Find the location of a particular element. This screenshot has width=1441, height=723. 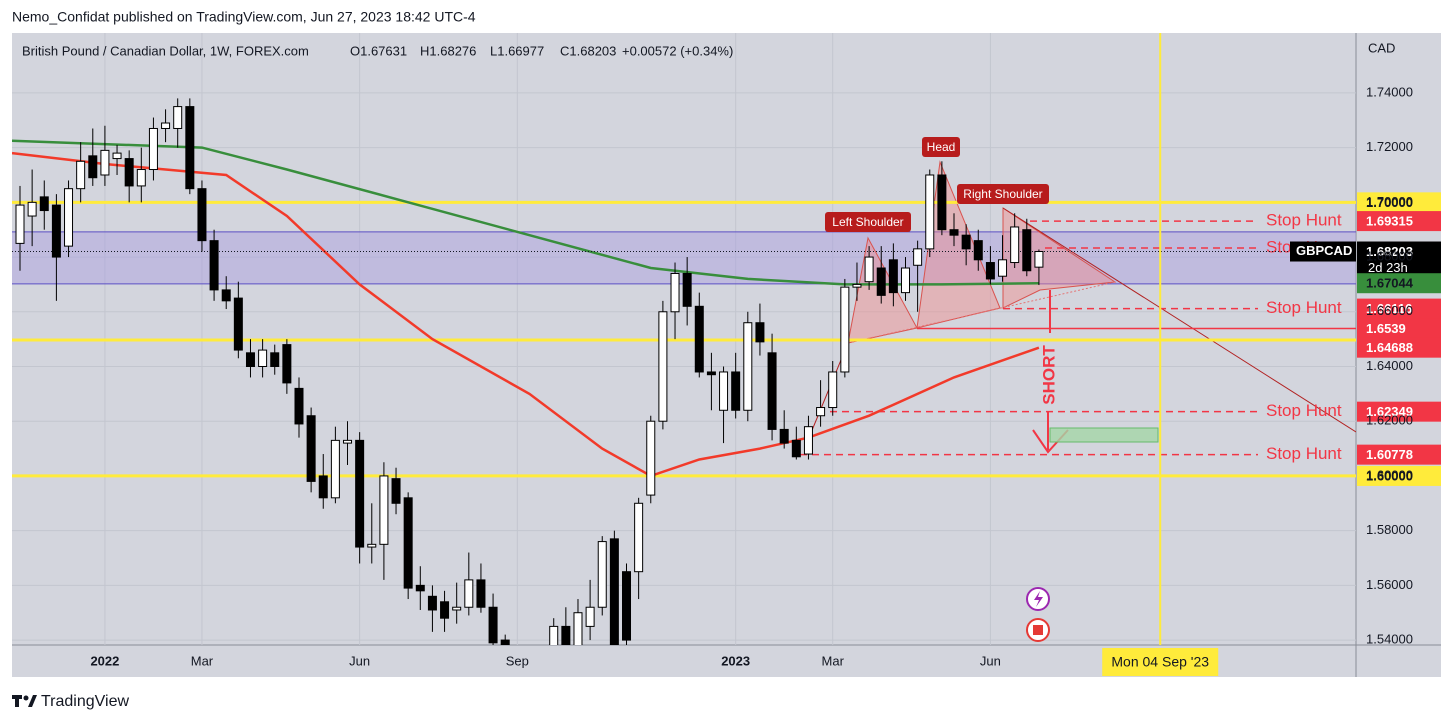

x-tick-label: Sep is located at coordinates (517, 660).